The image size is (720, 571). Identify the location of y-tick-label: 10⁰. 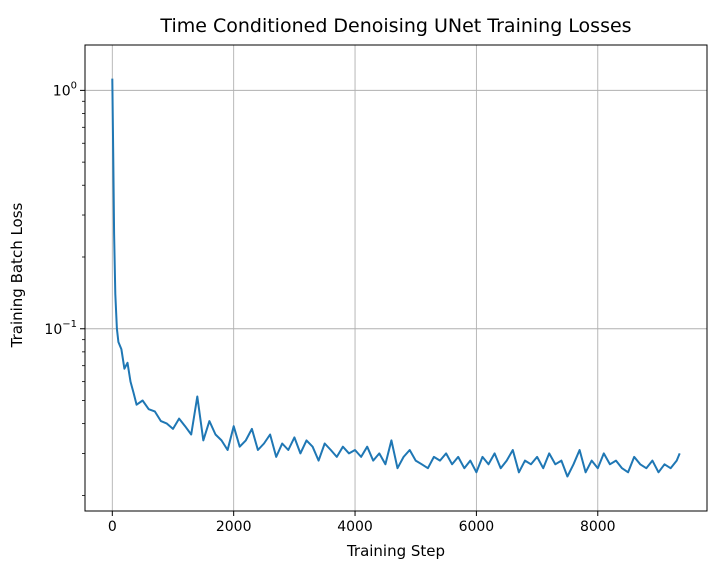
(65, 89).